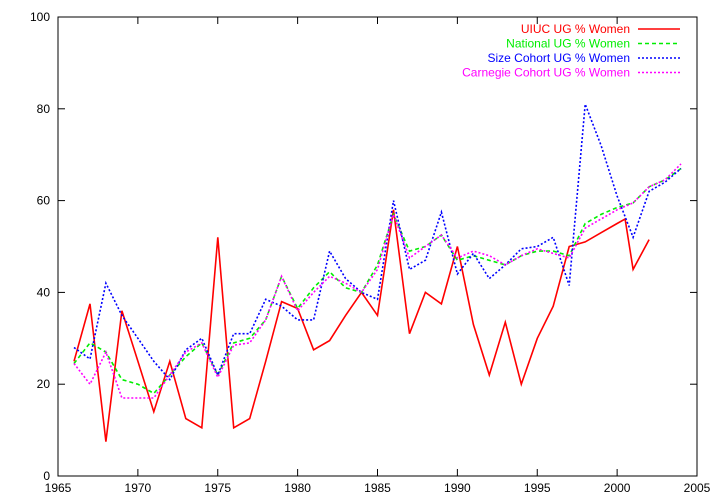 This screenshot has width=720, height=504. What do you see at coordinates (217, 488) in the screenshot?
I see `x-tick-label: 1975` at bounding box center [217, 488].